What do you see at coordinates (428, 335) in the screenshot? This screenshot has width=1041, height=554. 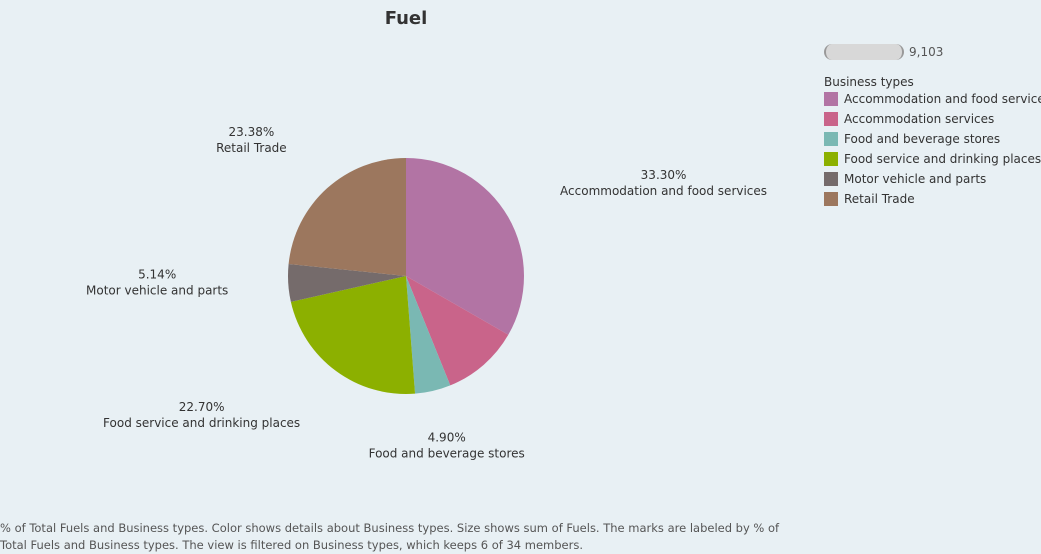 I see `pie-slice-food-and-beverage-stores` at bounding box center [428, 335].